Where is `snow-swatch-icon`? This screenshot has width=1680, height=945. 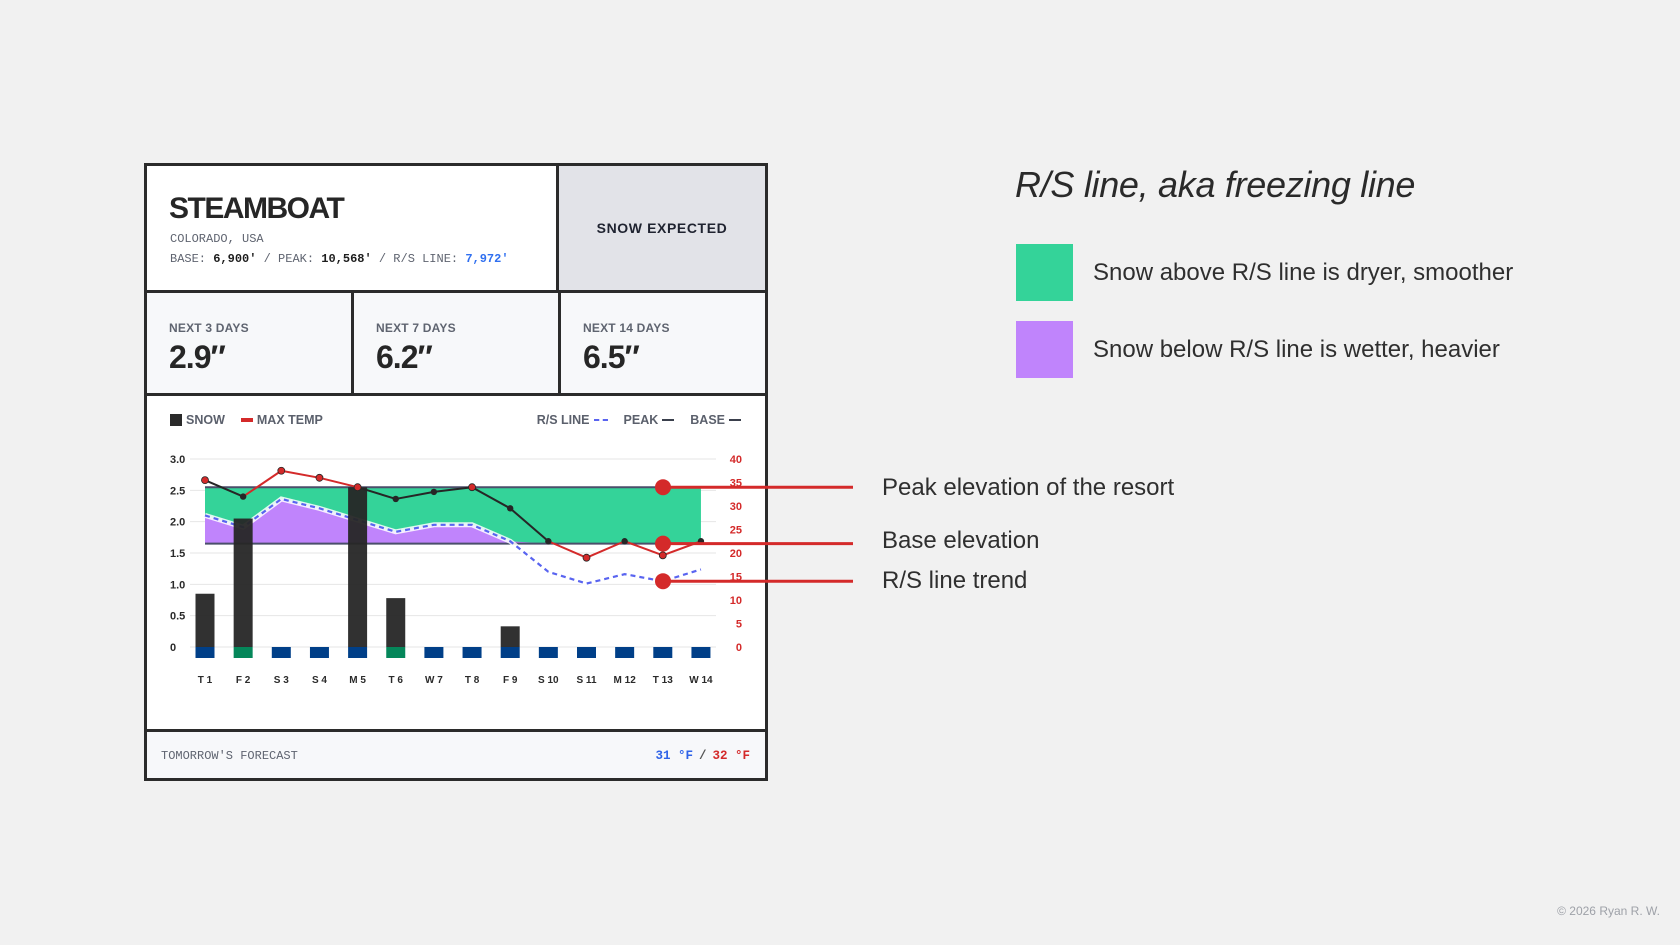 snow-swatch-icon is located at coordinates (176, 420).